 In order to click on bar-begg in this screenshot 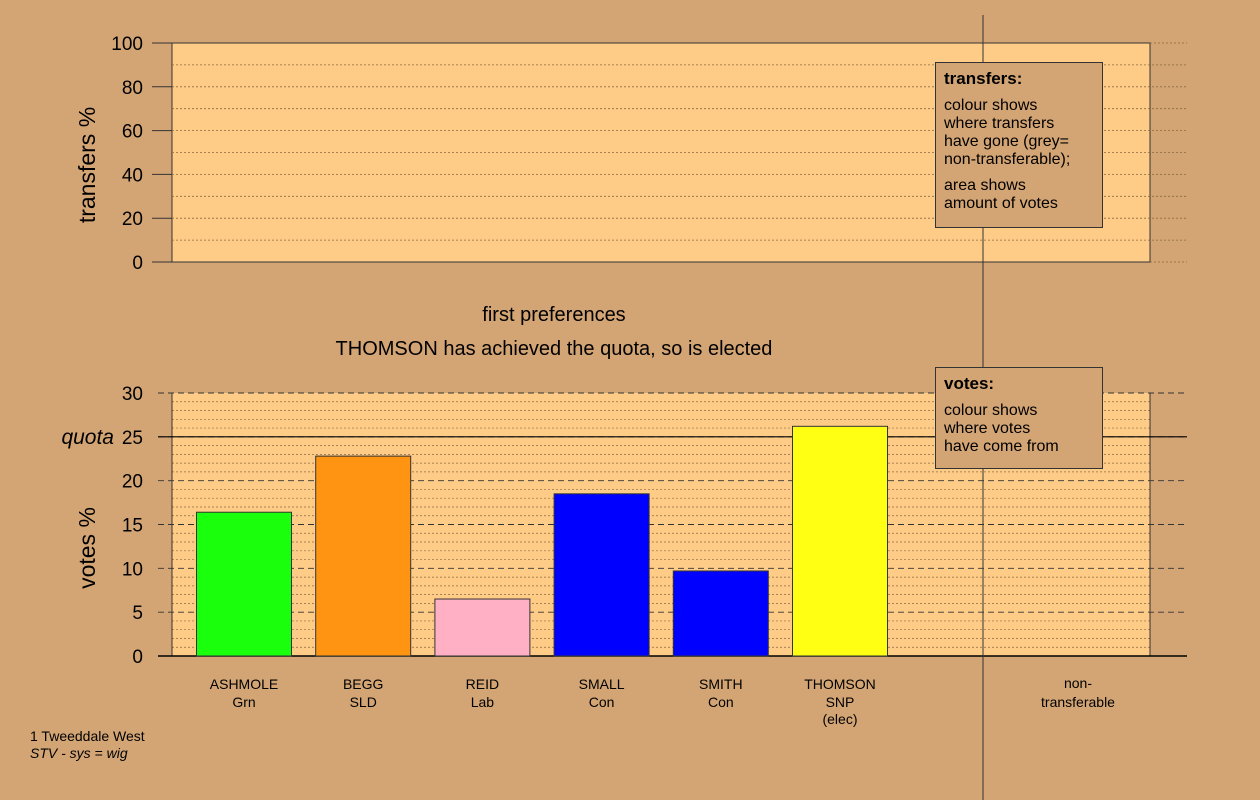, I will do `click(363, 556)`.